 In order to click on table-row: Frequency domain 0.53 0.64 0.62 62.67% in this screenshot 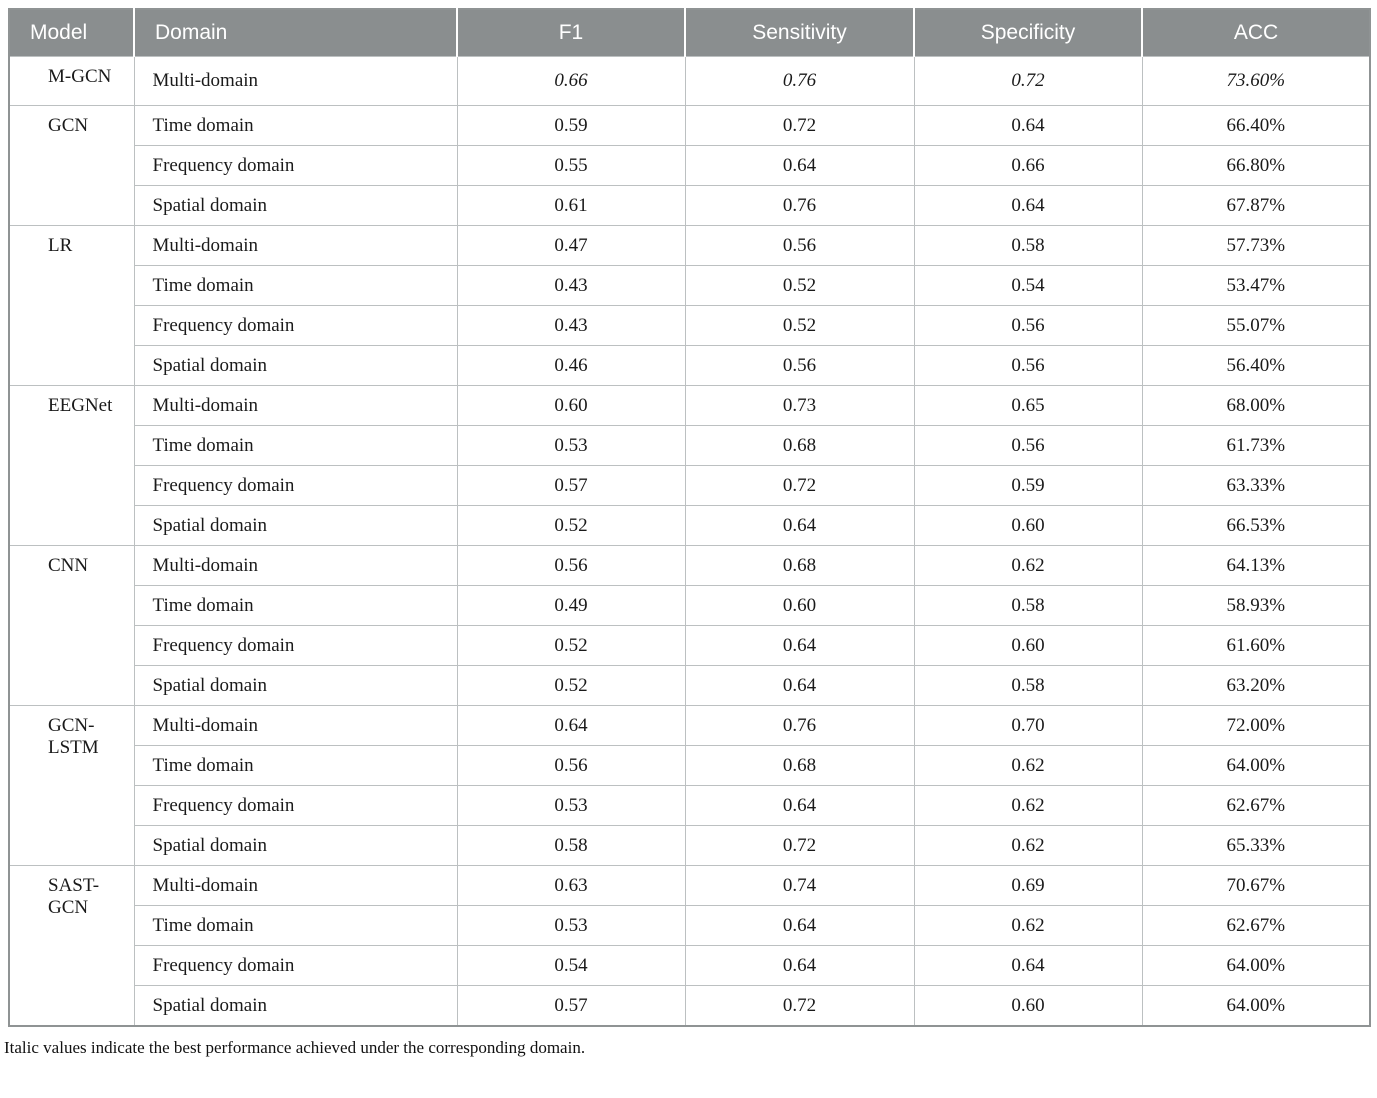, I will do `click(690, 805)`.